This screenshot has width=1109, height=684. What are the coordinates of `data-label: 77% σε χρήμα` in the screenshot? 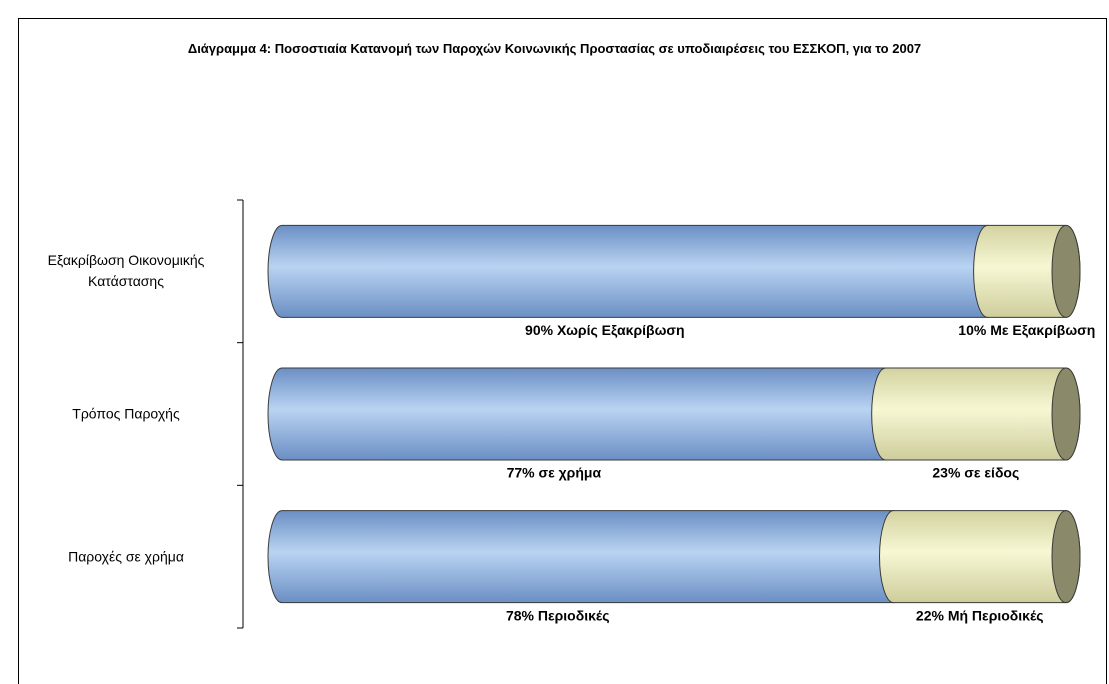 It's located at (554, 473).